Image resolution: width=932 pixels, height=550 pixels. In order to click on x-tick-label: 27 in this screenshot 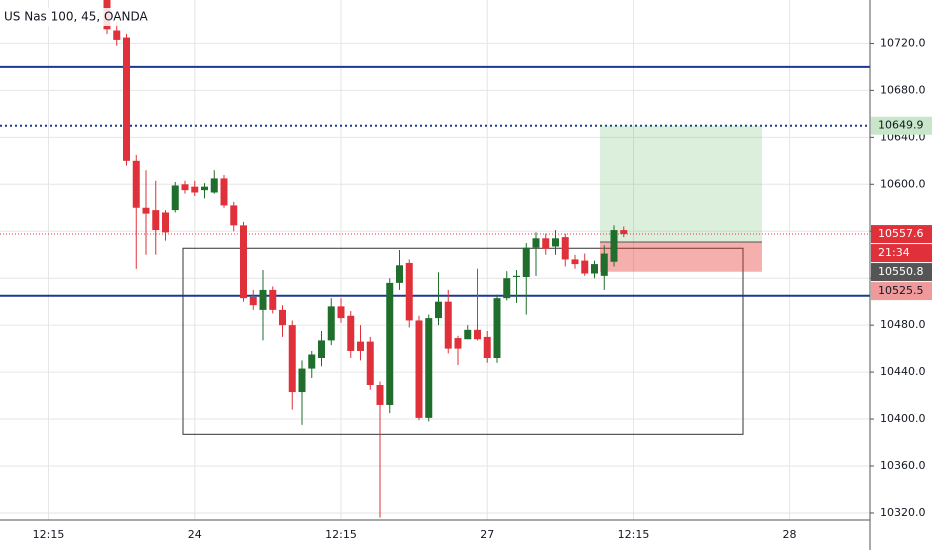, I will do `click(487, 534)`.